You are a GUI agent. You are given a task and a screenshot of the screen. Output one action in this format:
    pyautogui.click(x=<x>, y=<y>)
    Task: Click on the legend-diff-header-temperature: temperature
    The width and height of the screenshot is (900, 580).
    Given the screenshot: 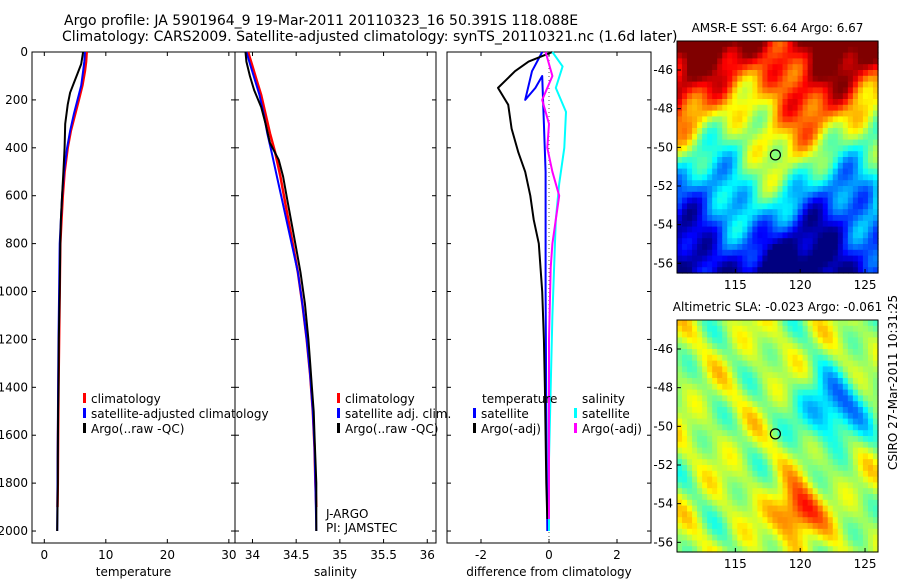 What is the action you would take?
    pyautogui.click(x=519, y=399)
    